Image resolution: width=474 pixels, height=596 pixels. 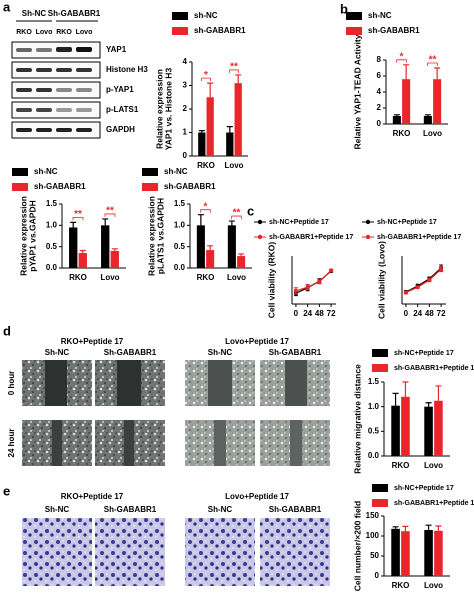 What do you see at coordinates (160, 236) in the screenshot?
I see `y-axis-label: pLATS1 vs.GAPDH` at bounding box center [160, 236].